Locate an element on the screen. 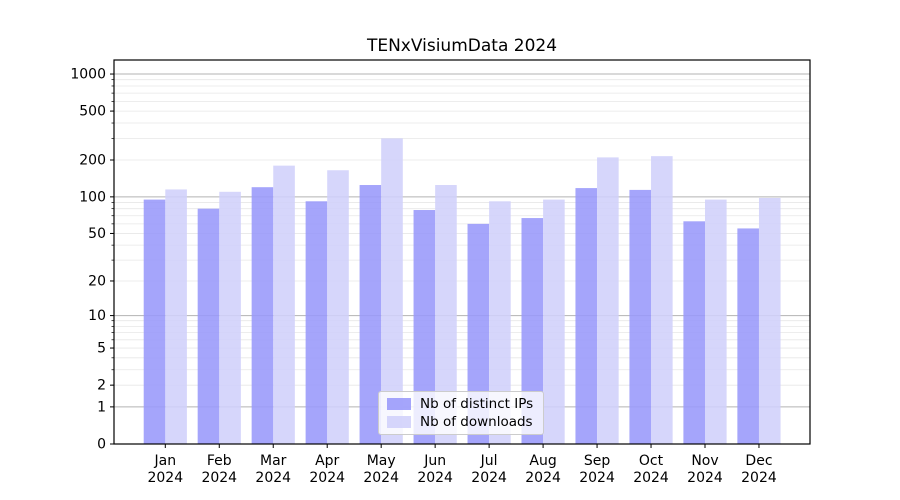 This screenshot has height=500, width=900. legend-swatch-distinct-ips is located at coordinates (399, 404).